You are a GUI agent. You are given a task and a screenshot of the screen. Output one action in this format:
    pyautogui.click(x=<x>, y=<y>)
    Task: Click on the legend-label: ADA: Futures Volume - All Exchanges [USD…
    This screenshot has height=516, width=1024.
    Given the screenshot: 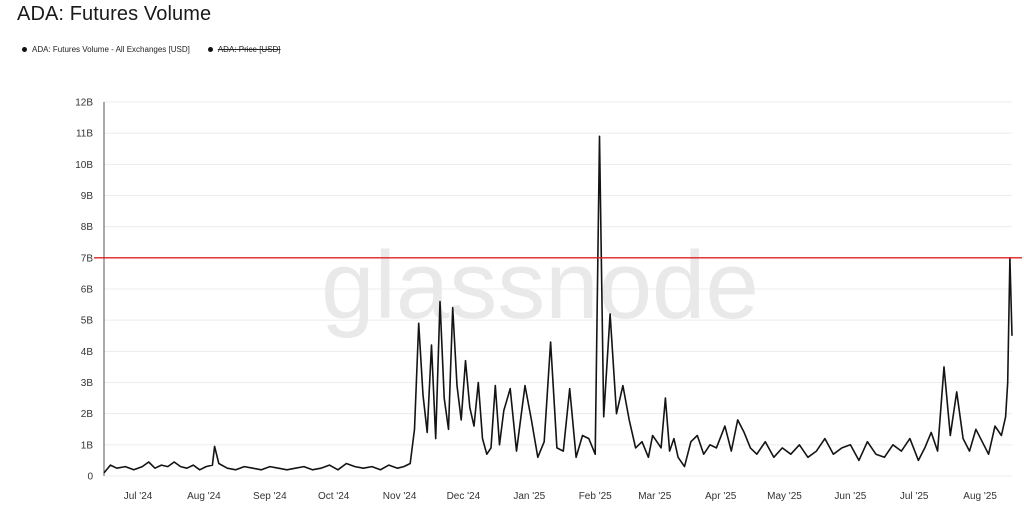 What is the action you would take?
    pyautogui.click(x=111, y=49)
    